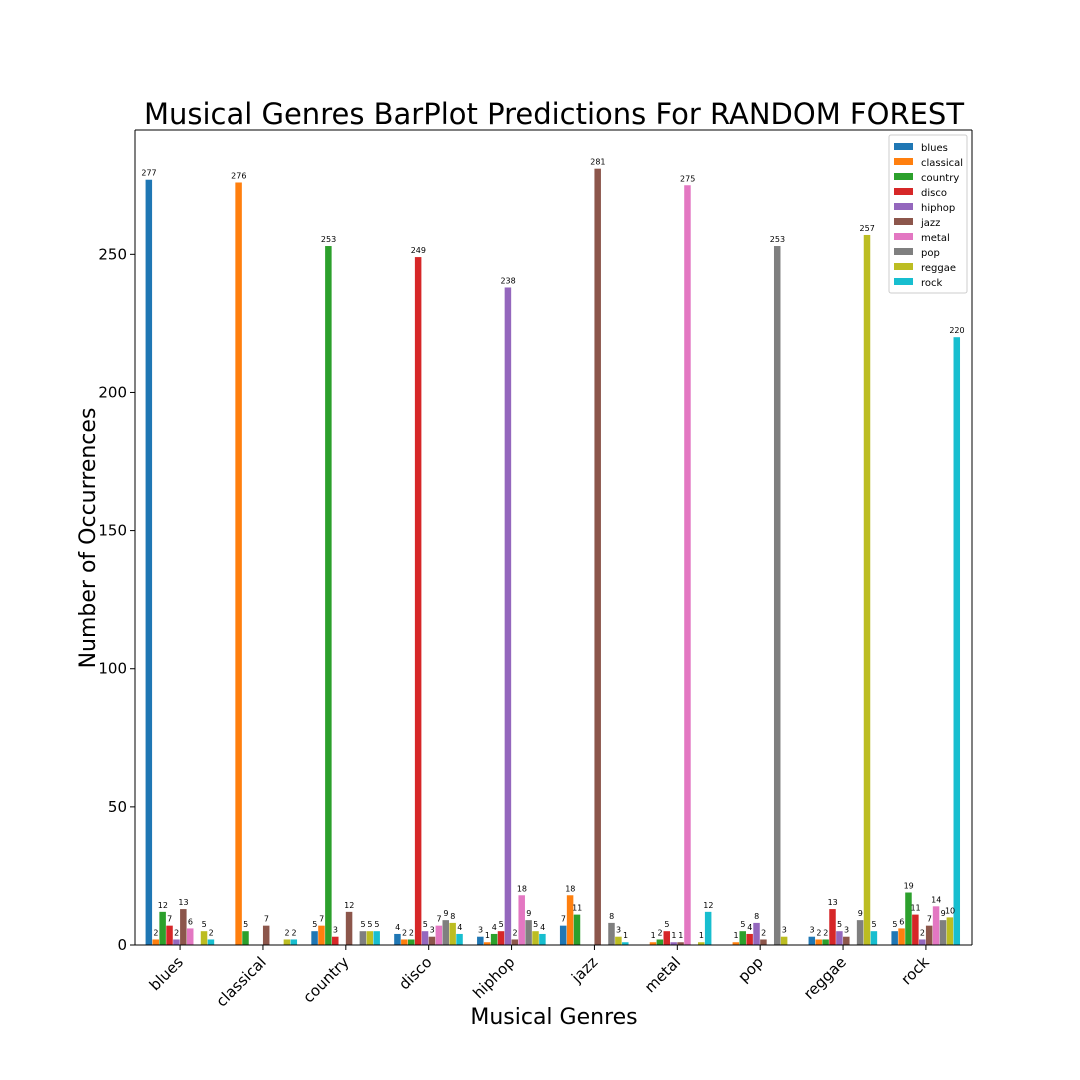 The height and width of the screenshot is (1080, 1080). What do you see at coordinates (903, 191) in the screenshot?
I see `legend-swatch-disco` at bounding box center [903, 191].